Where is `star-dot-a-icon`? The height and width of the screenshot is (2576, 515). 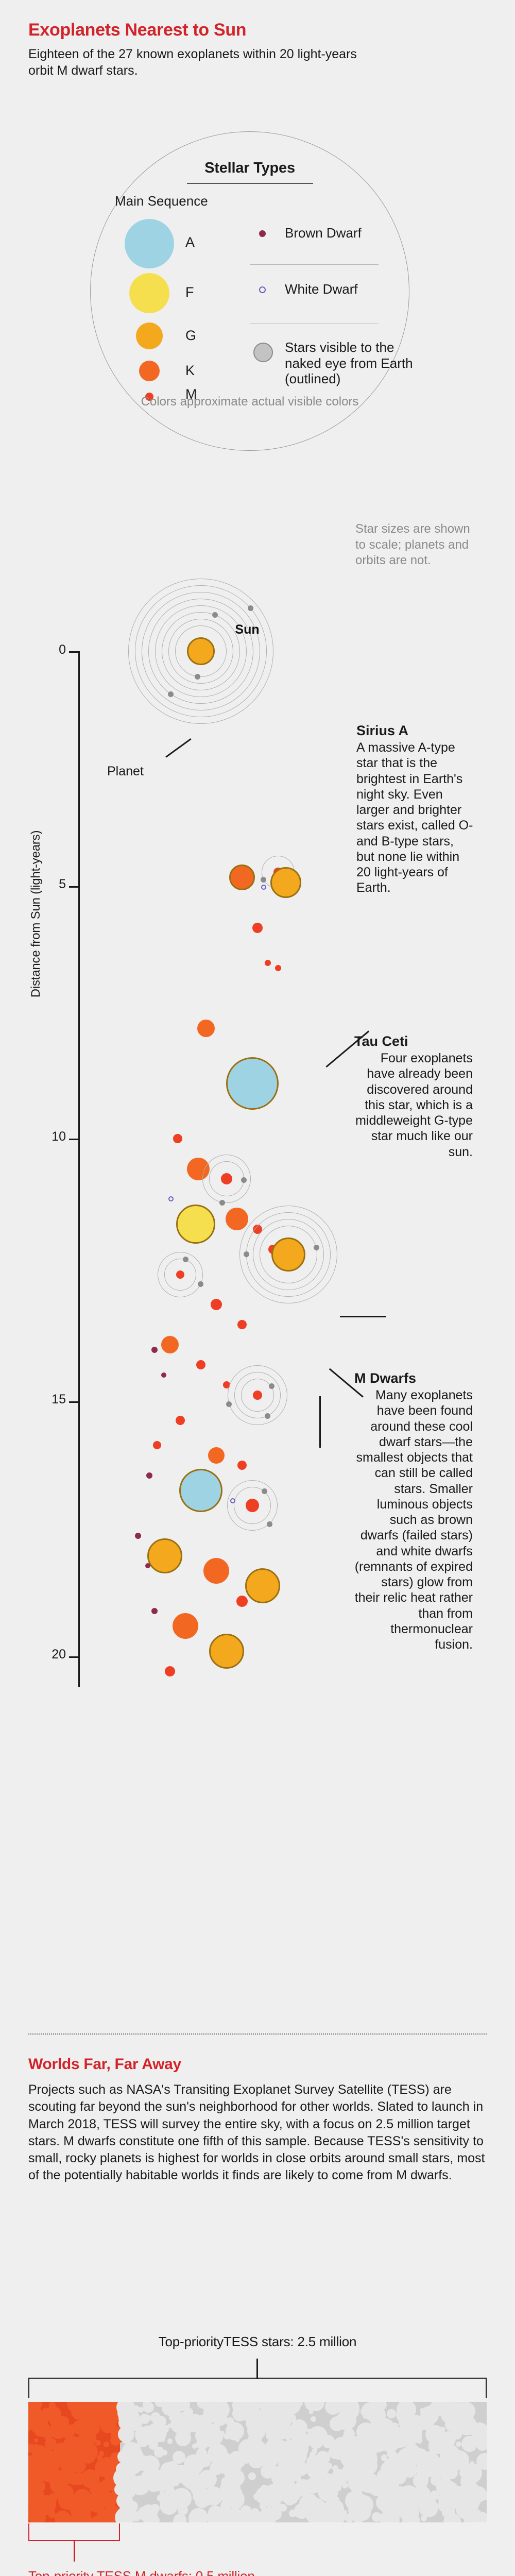
star-dot-a-icon is located at coordinates (150, 244).